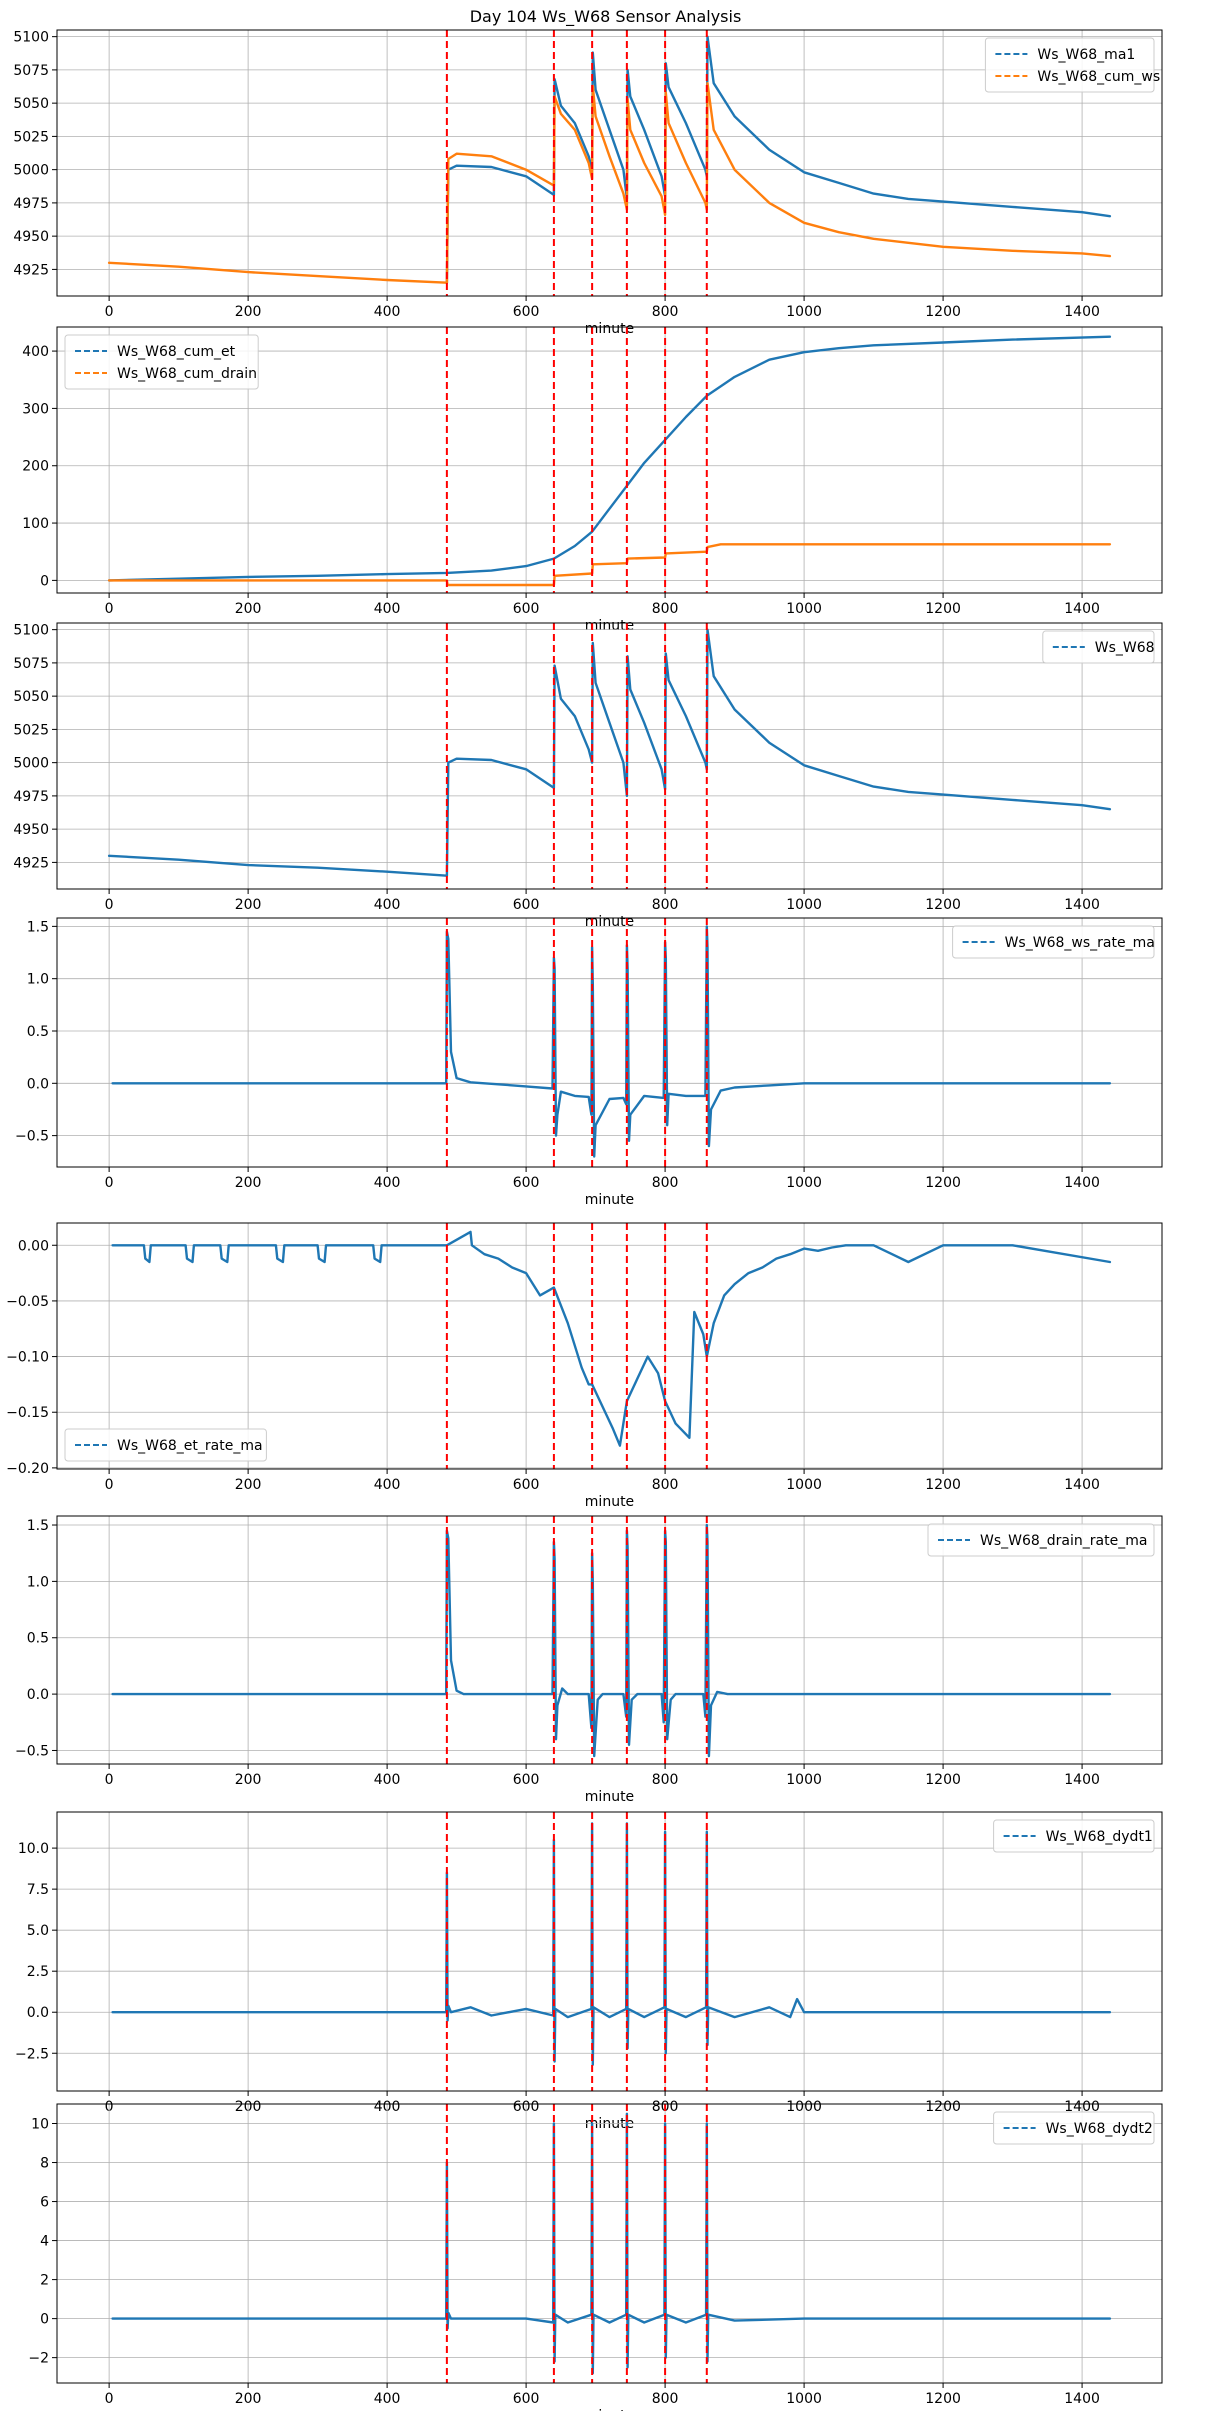 The width and height of the screenshot is (1211, 2411). Describe the element at coordinates (31, 137) in the screenshot. I see `y-tick-label: 5025` at that location.